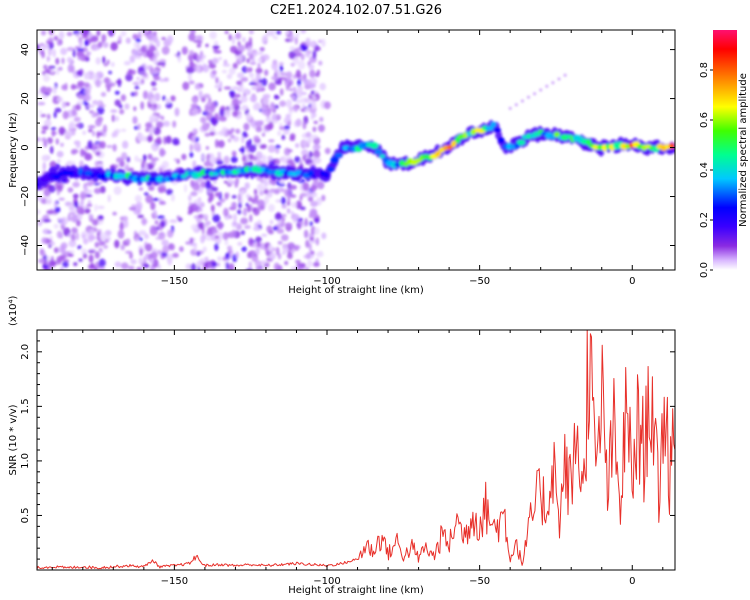 The width and height of the screenshot is (750, 600). What do you see at coordinates (704, 120) in the screenshot?
I see `colorbar-tick-label: 0.6` at bounding box center [704, 120].